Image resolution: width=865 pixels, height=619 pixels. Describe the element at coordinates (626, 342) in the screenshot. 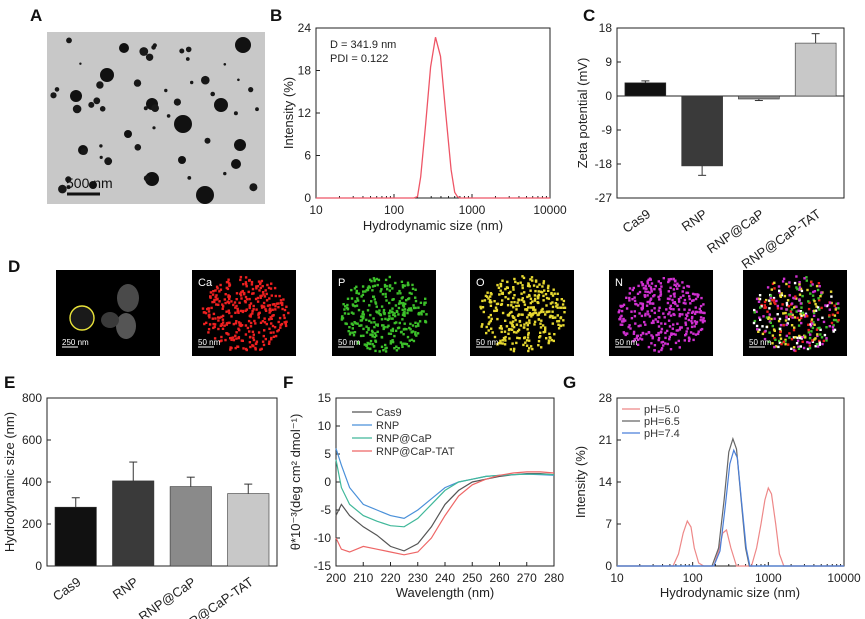

I see `eds-scale-label: 50 nm` at that location.